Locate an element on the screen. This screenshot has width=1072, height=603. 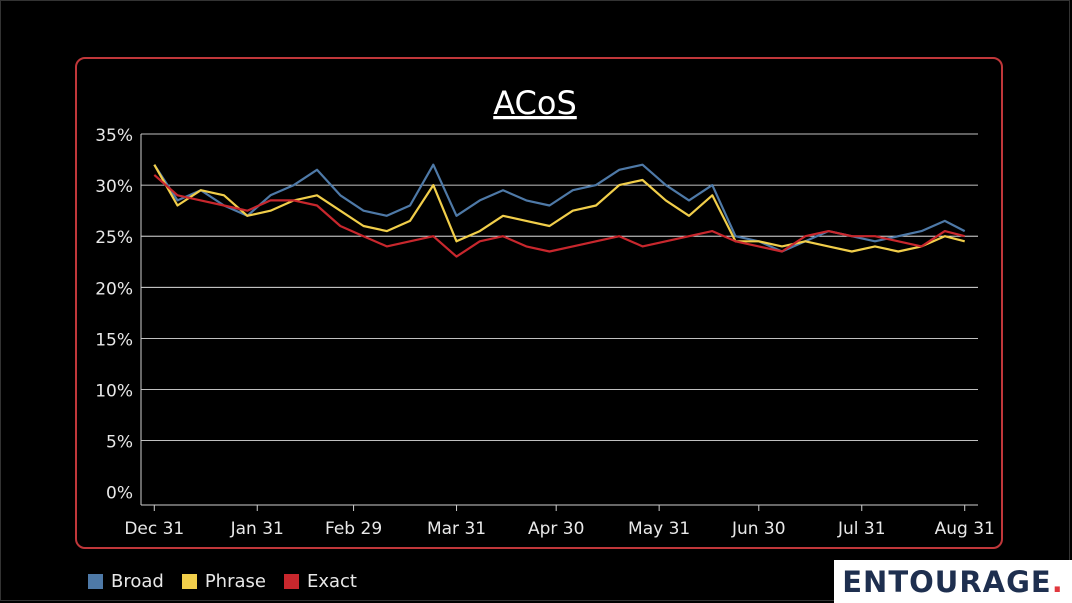
x-tick-label: Dec 31 is located at coordinates (154, 529).